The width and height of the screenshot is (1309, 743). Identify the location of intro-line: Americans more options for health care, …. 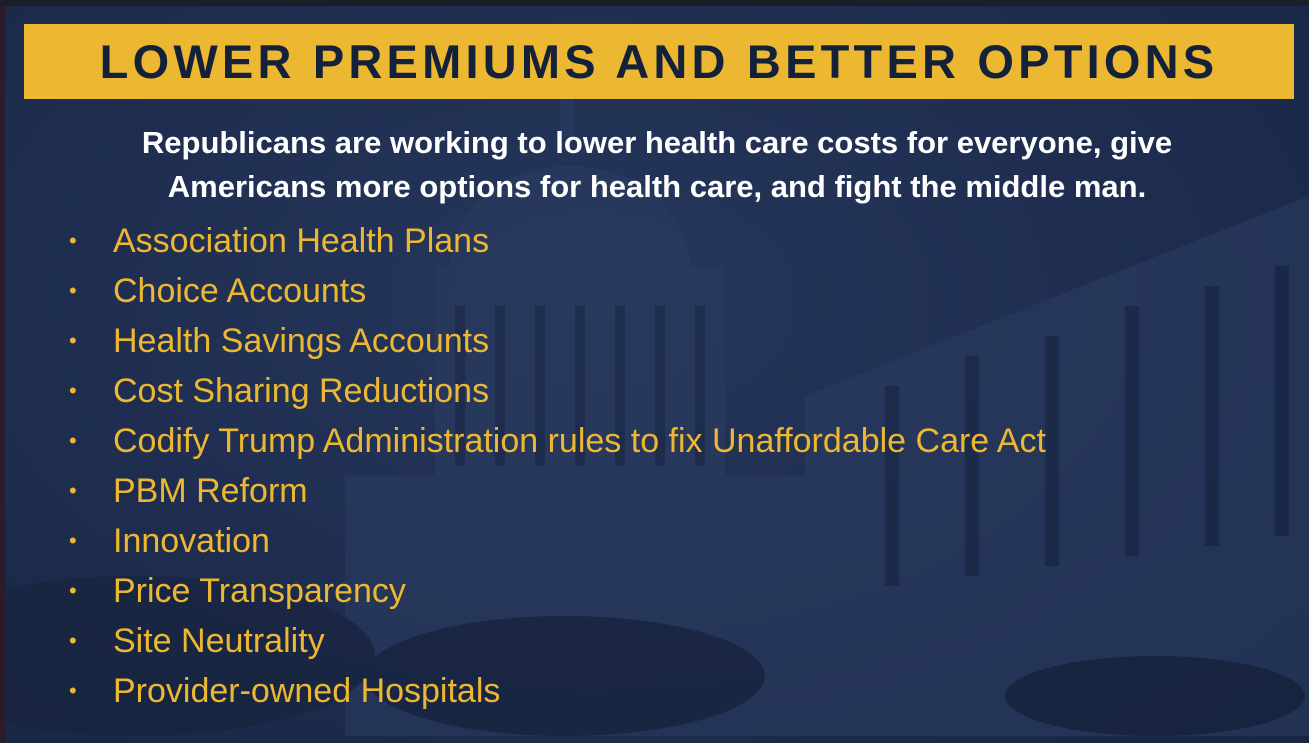
(657, 186).